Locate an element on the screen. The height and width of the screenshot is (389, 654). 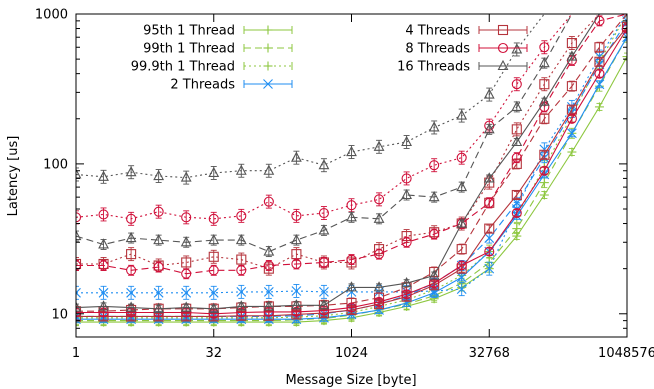
legend-entry: 8 Threads is located at coordinates (466, 49).